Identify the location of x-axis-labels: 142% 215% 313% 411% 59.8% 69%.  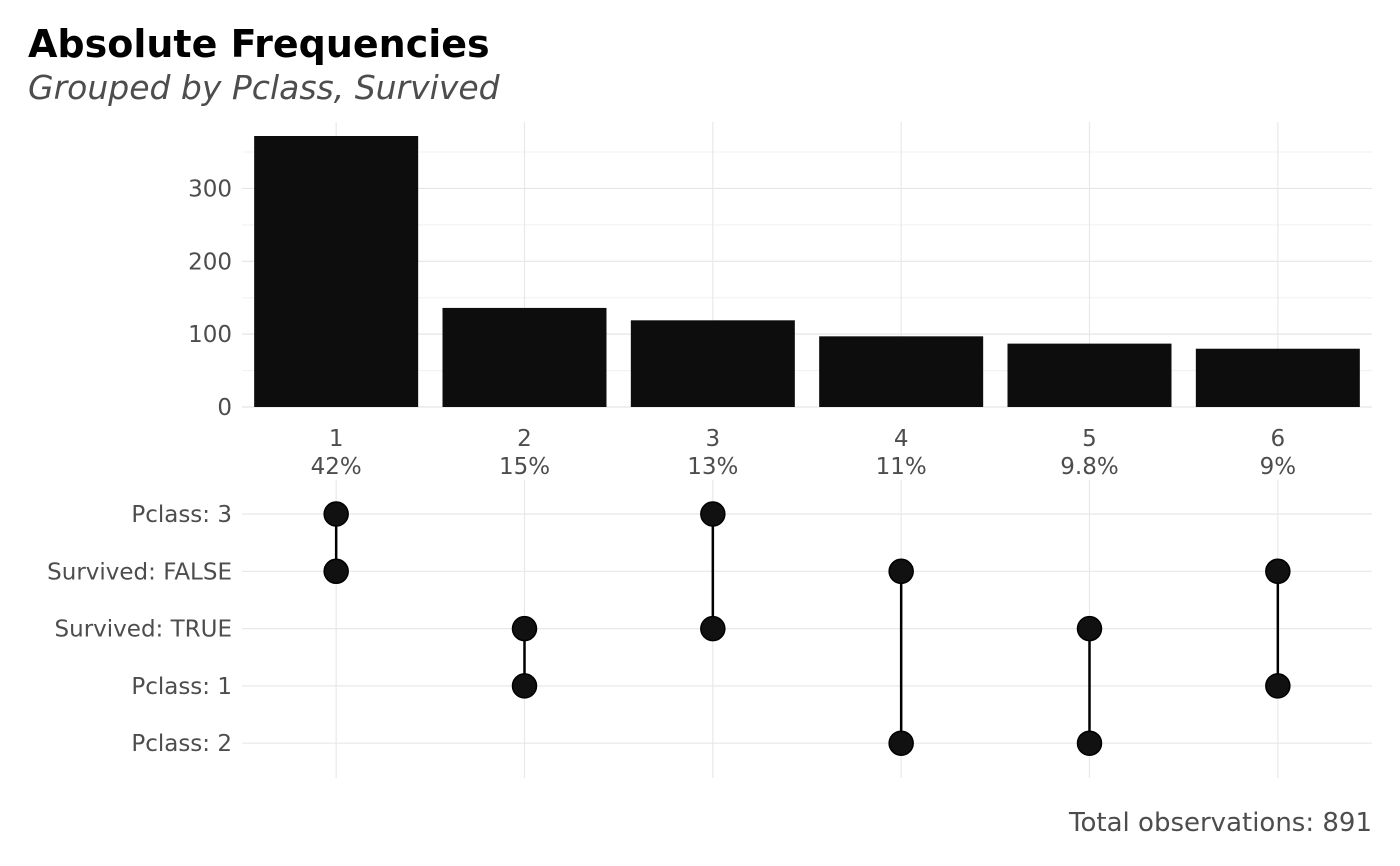
(803, 453).